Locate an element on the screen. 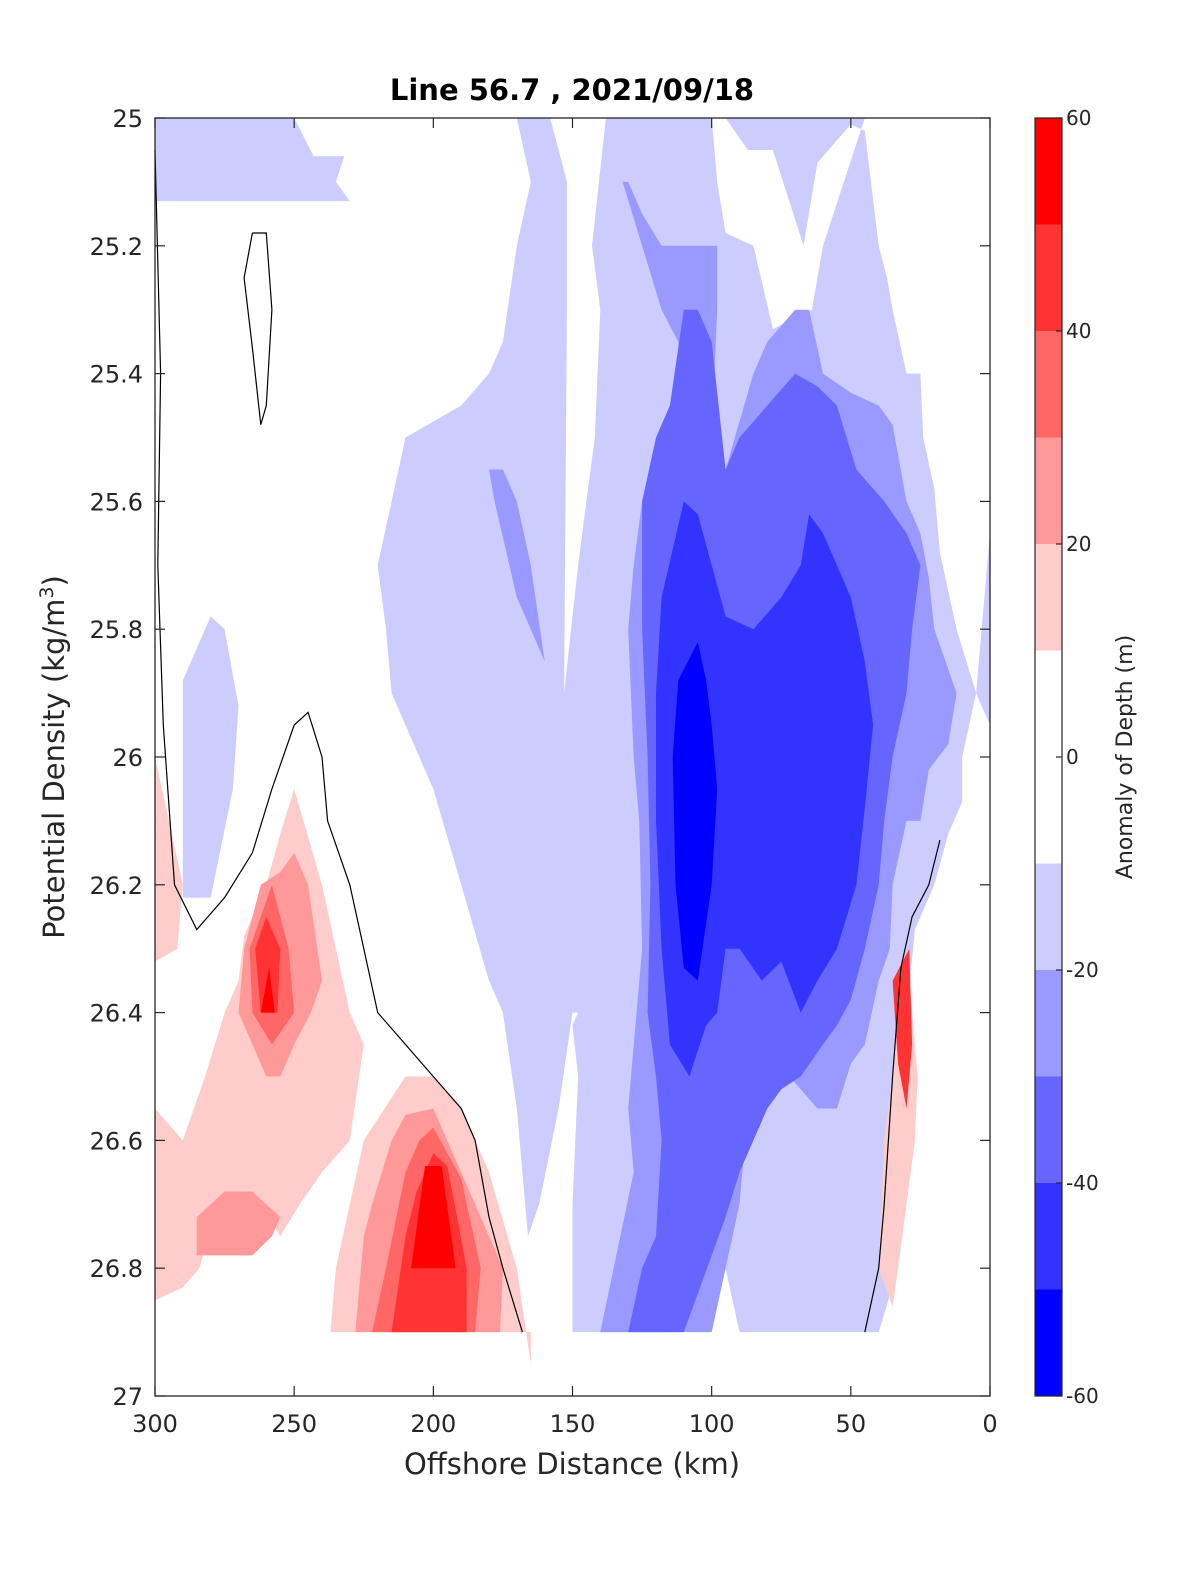 The height and width of the screenshot is (1575, 1200). y-axis-title-main: Potential Density (kg/m is located at coordinates (54, 769).